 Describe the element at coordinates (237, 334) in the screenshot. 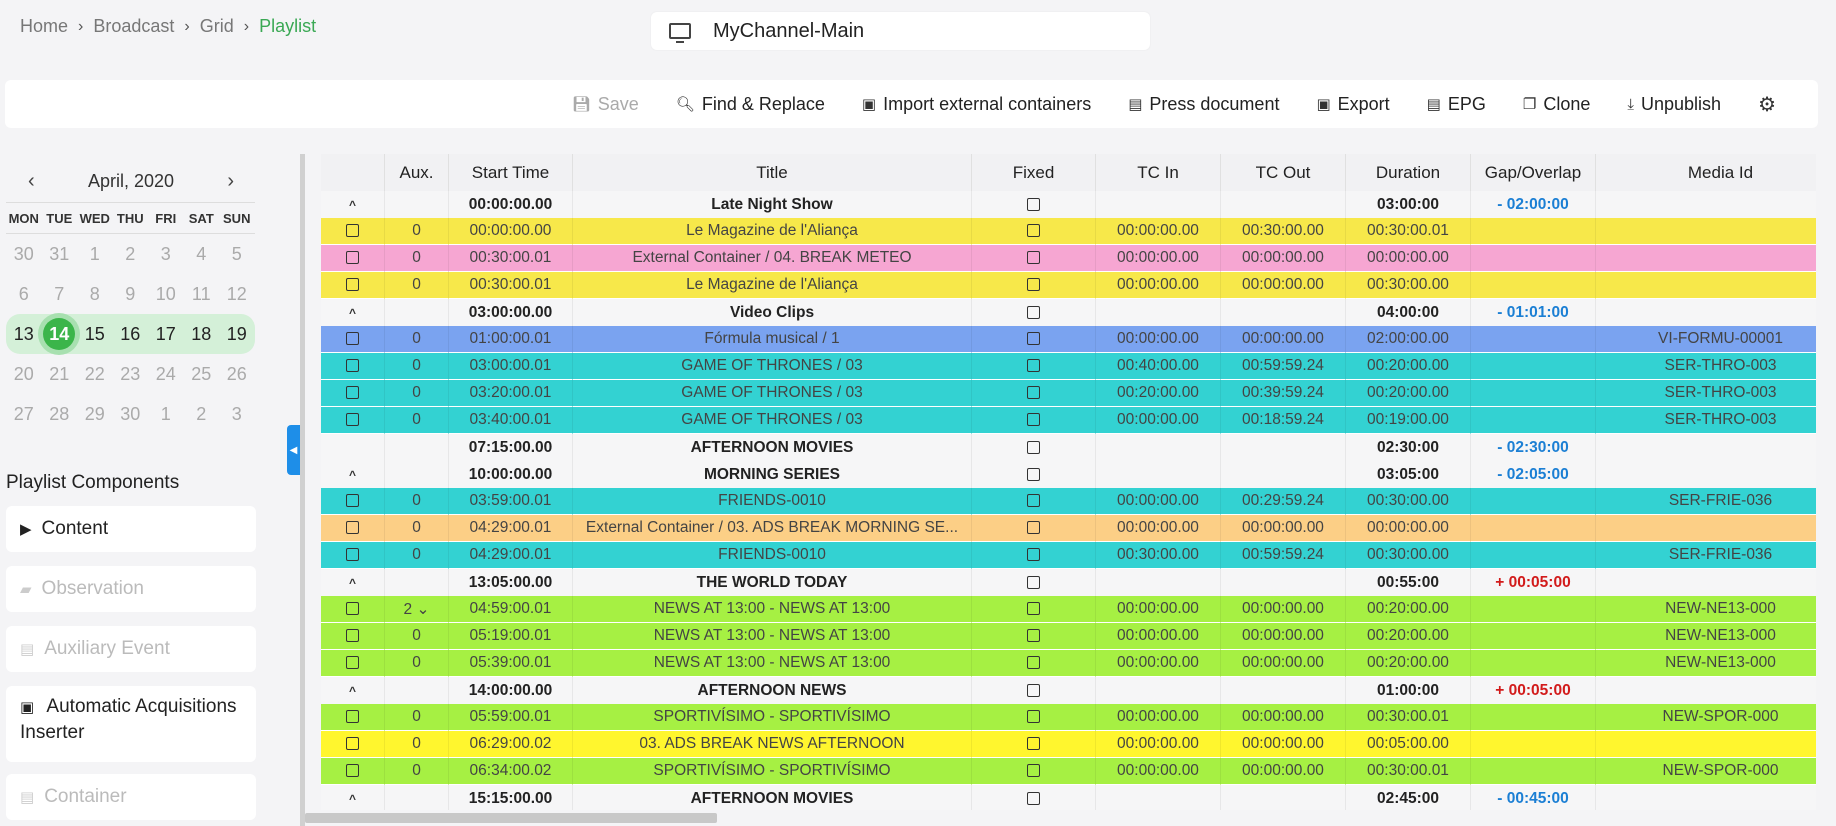

I see `calendar-day: 19` at that location.